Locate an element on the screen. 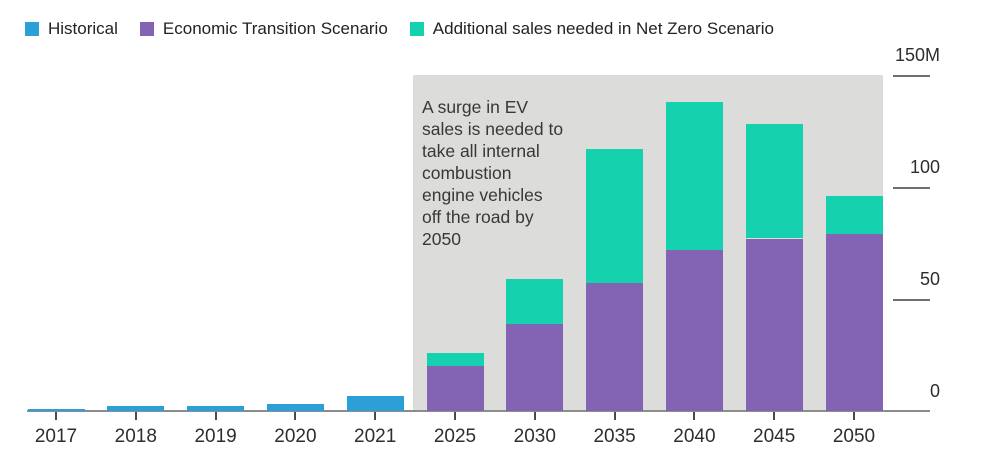 The width and height of the screenshot is (984, 465). legend-item-economic-transition: Economic Transition Scenario is located at coordinates (263, 29).